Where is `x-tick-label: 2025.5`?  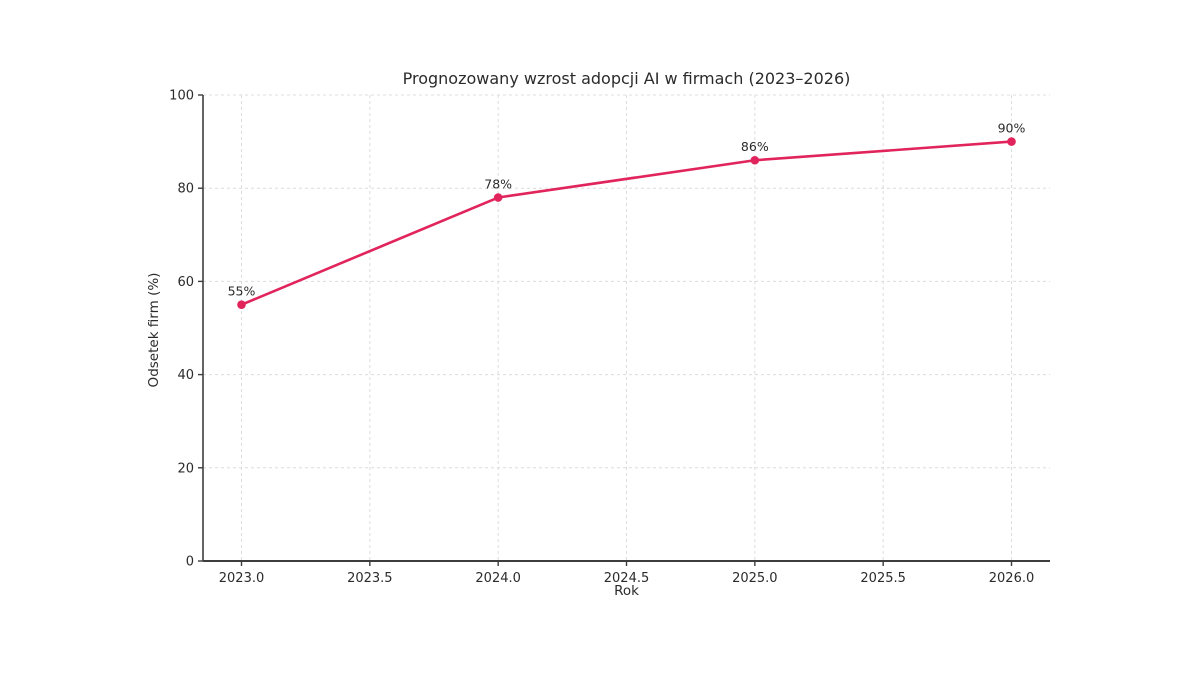 x-tick-label: 2025.5 is located at coordinates (883, 578).